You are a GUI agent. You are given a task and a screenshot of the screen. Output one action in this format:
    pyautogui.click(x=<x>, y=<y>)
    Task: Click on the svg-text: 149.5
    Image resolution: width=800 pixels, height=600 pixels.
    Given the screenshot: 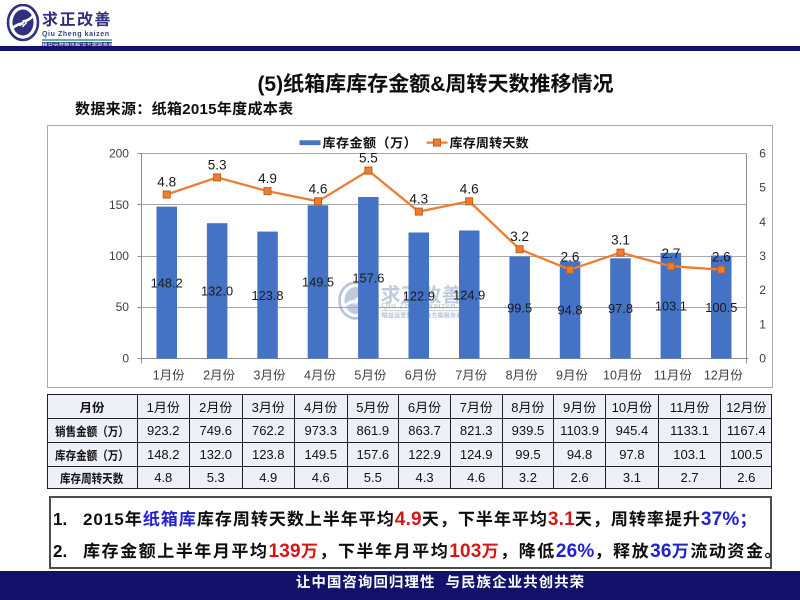 What is the action you would take?
    pyautogui.click(x=318, y=282)
    